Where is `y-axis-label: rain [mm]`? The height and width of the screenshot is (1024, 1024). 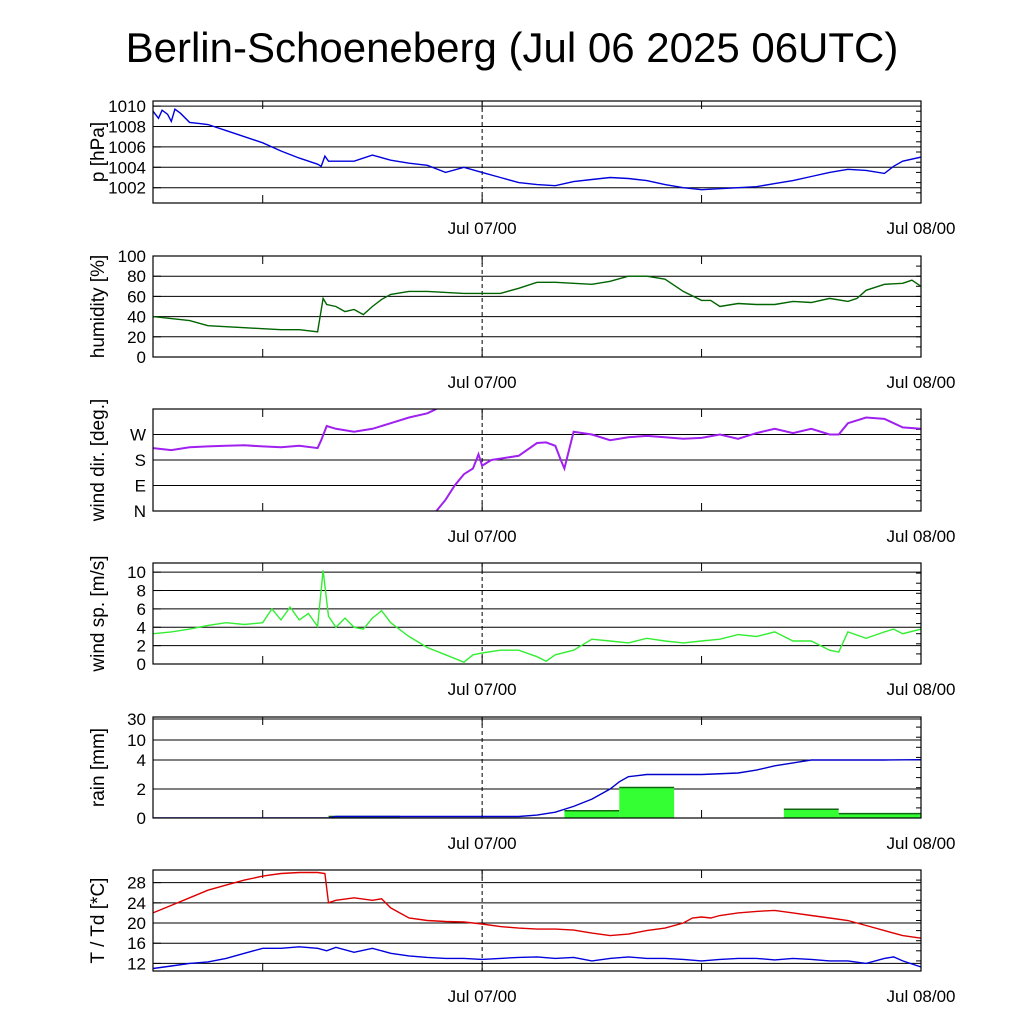 y-axis-label: rain [mm] is located at coordinates (98, 767).